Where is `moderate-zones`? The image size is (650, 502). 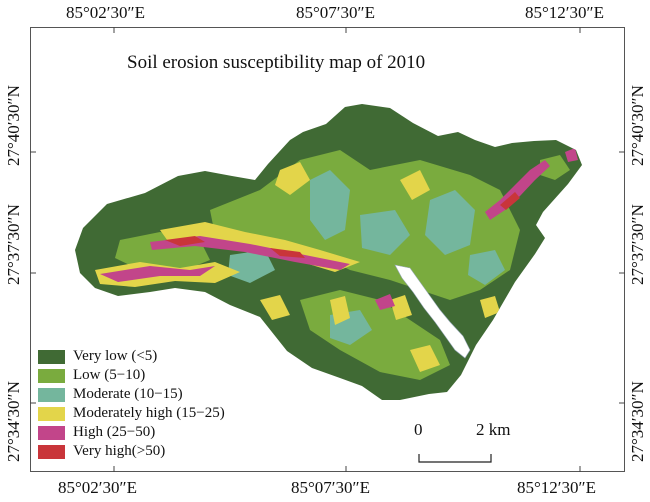
moderate-zones is located at coordinates (366, 257).